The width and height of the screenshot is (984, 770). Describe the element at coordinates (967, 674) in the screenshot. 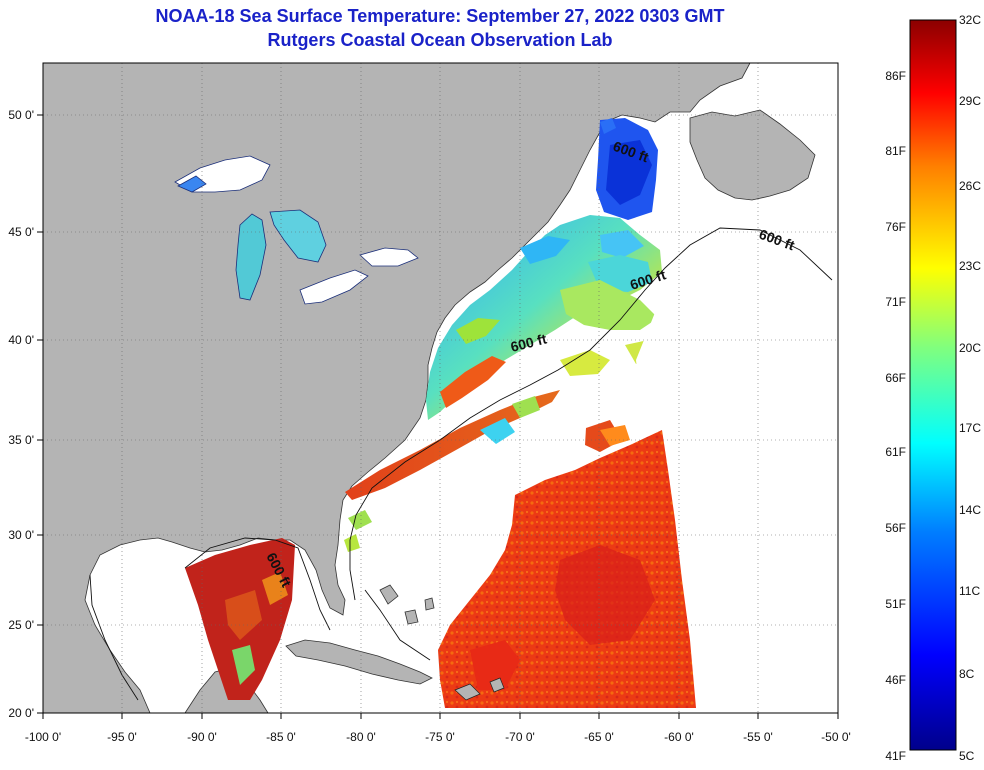

I see `colorbar-celsius-label: 8C` at that location.